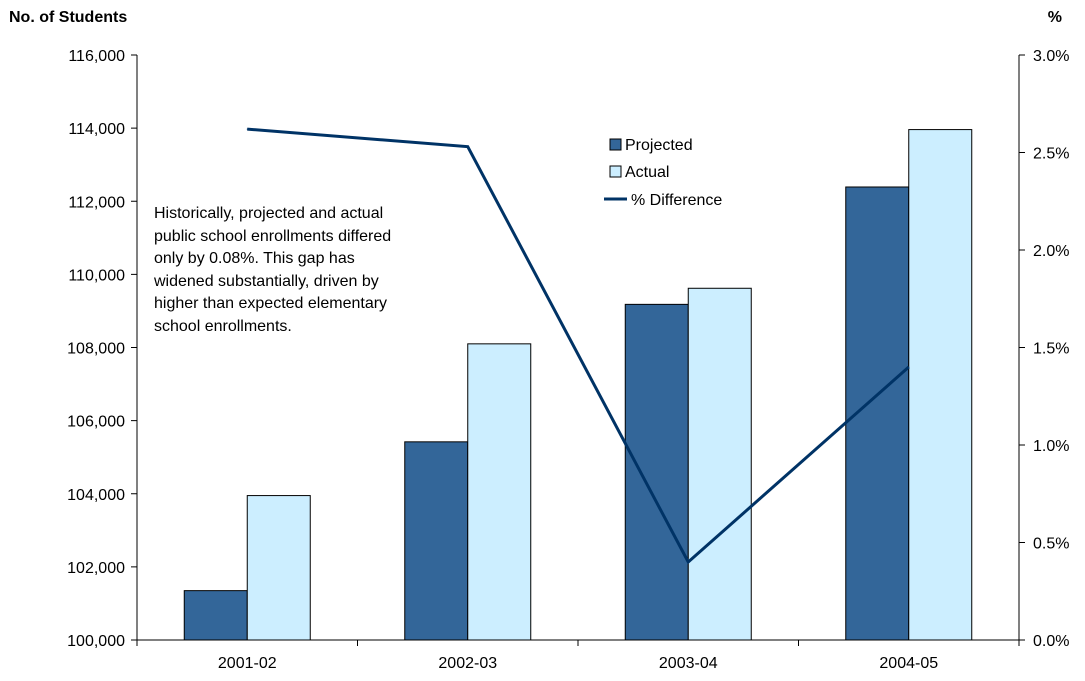 The height and width of the screenshot is (681, 1085). What do you see at coordinates (96, 129) in the screenshot?
I see `left-tick-label: 114,000` at bounding box center [96, 129].